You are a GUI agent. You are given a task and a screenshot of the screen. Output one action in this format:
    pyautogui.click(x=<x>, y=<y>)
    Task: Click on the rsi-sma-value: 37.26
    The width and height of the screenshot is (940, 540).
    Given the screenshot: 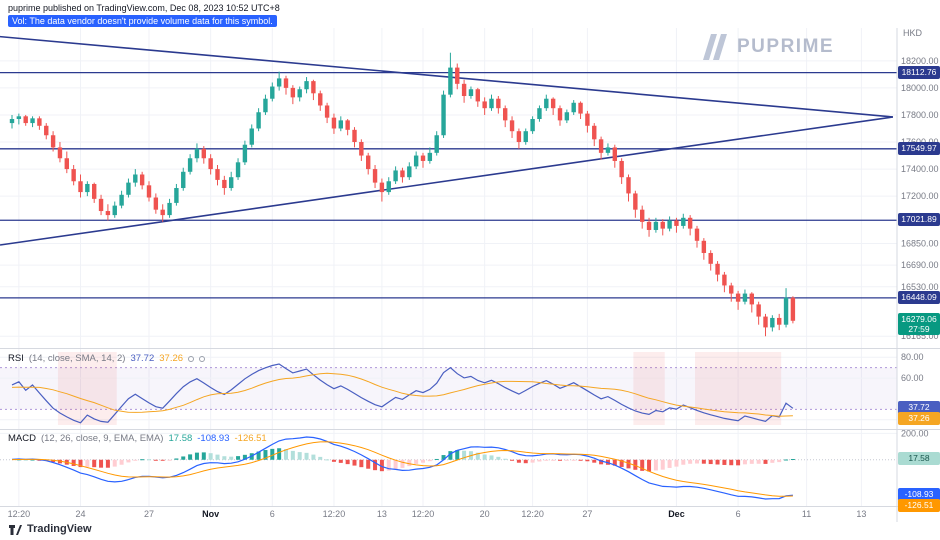 What is the action you would take?
    pyautogui.click(x=171, y=358)
    